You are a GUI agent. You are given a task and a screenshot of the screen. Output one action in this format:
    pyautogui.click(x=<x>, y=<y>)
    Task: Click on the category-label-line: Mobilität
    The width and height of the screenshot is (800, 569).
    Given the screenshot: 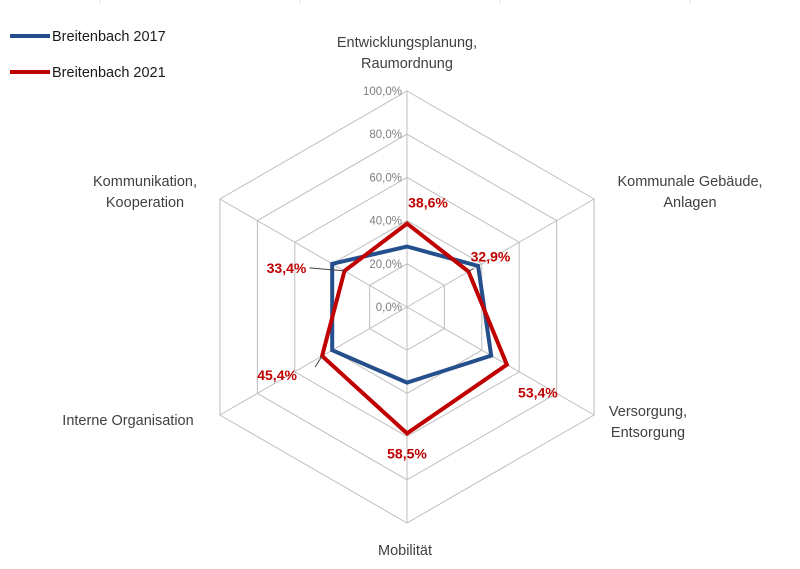 What is the action you would take?
    pyautogui.click(x=405, y=551)
    